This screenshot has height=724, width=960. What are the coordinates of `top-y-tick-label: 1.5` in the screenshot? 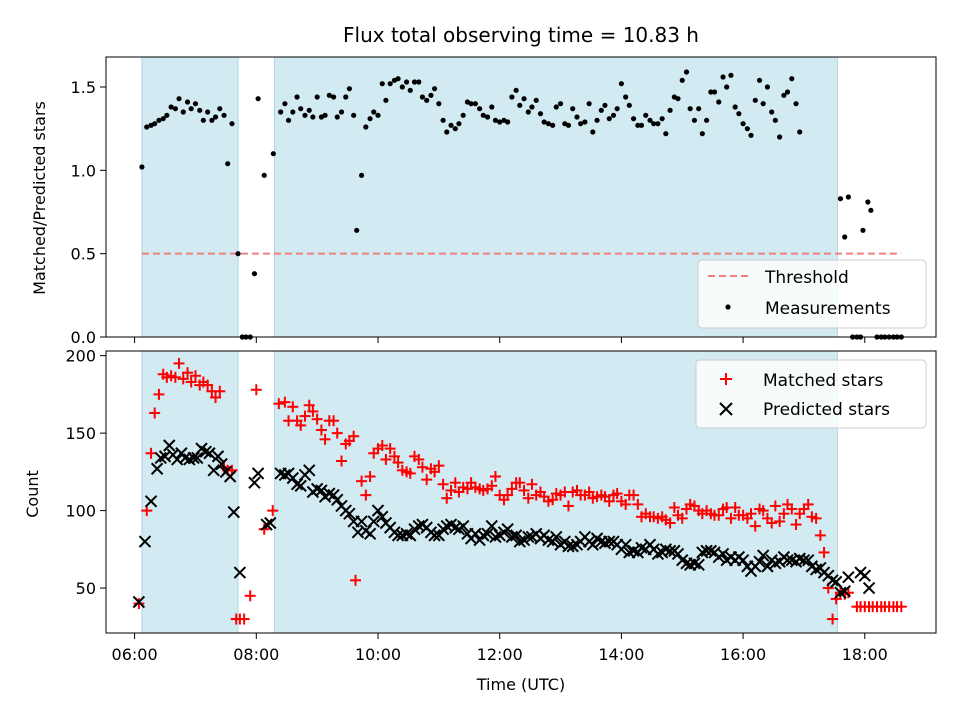 It's located at (83, 87).